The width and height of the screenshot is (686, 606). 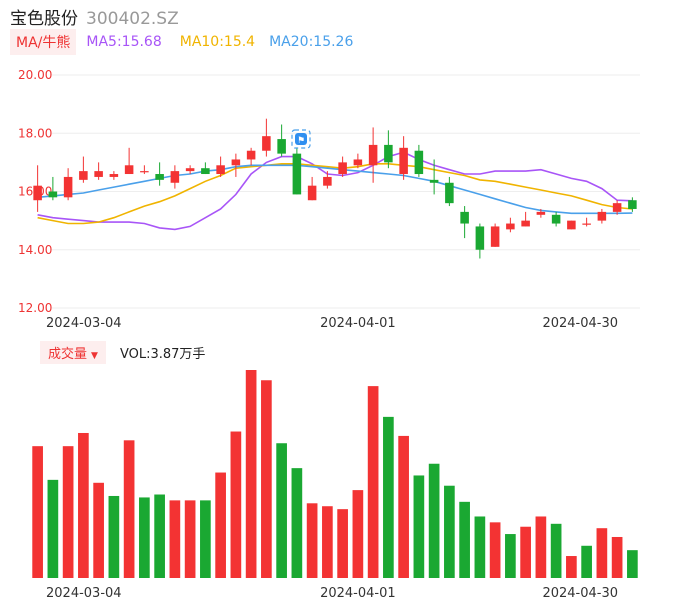 I want to click on event-marker: ⚑, so click(x=301, y=139).